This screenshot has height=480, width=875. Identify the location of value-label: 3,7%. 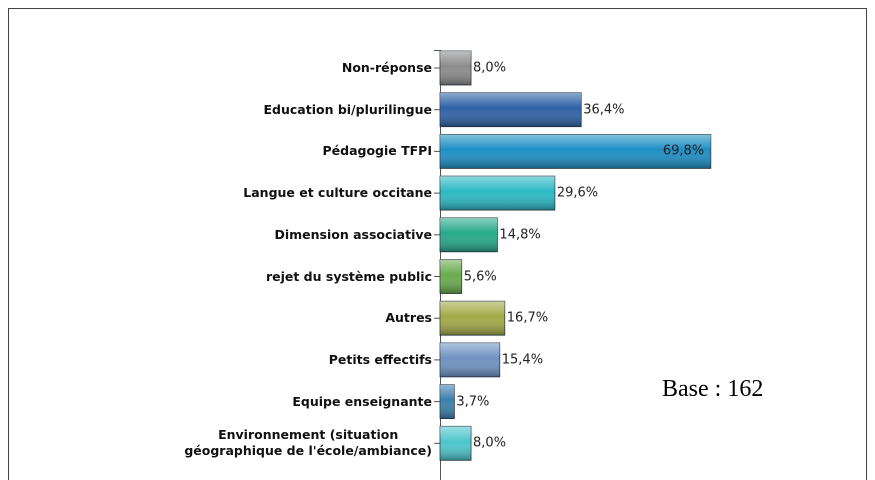
(473, 402).